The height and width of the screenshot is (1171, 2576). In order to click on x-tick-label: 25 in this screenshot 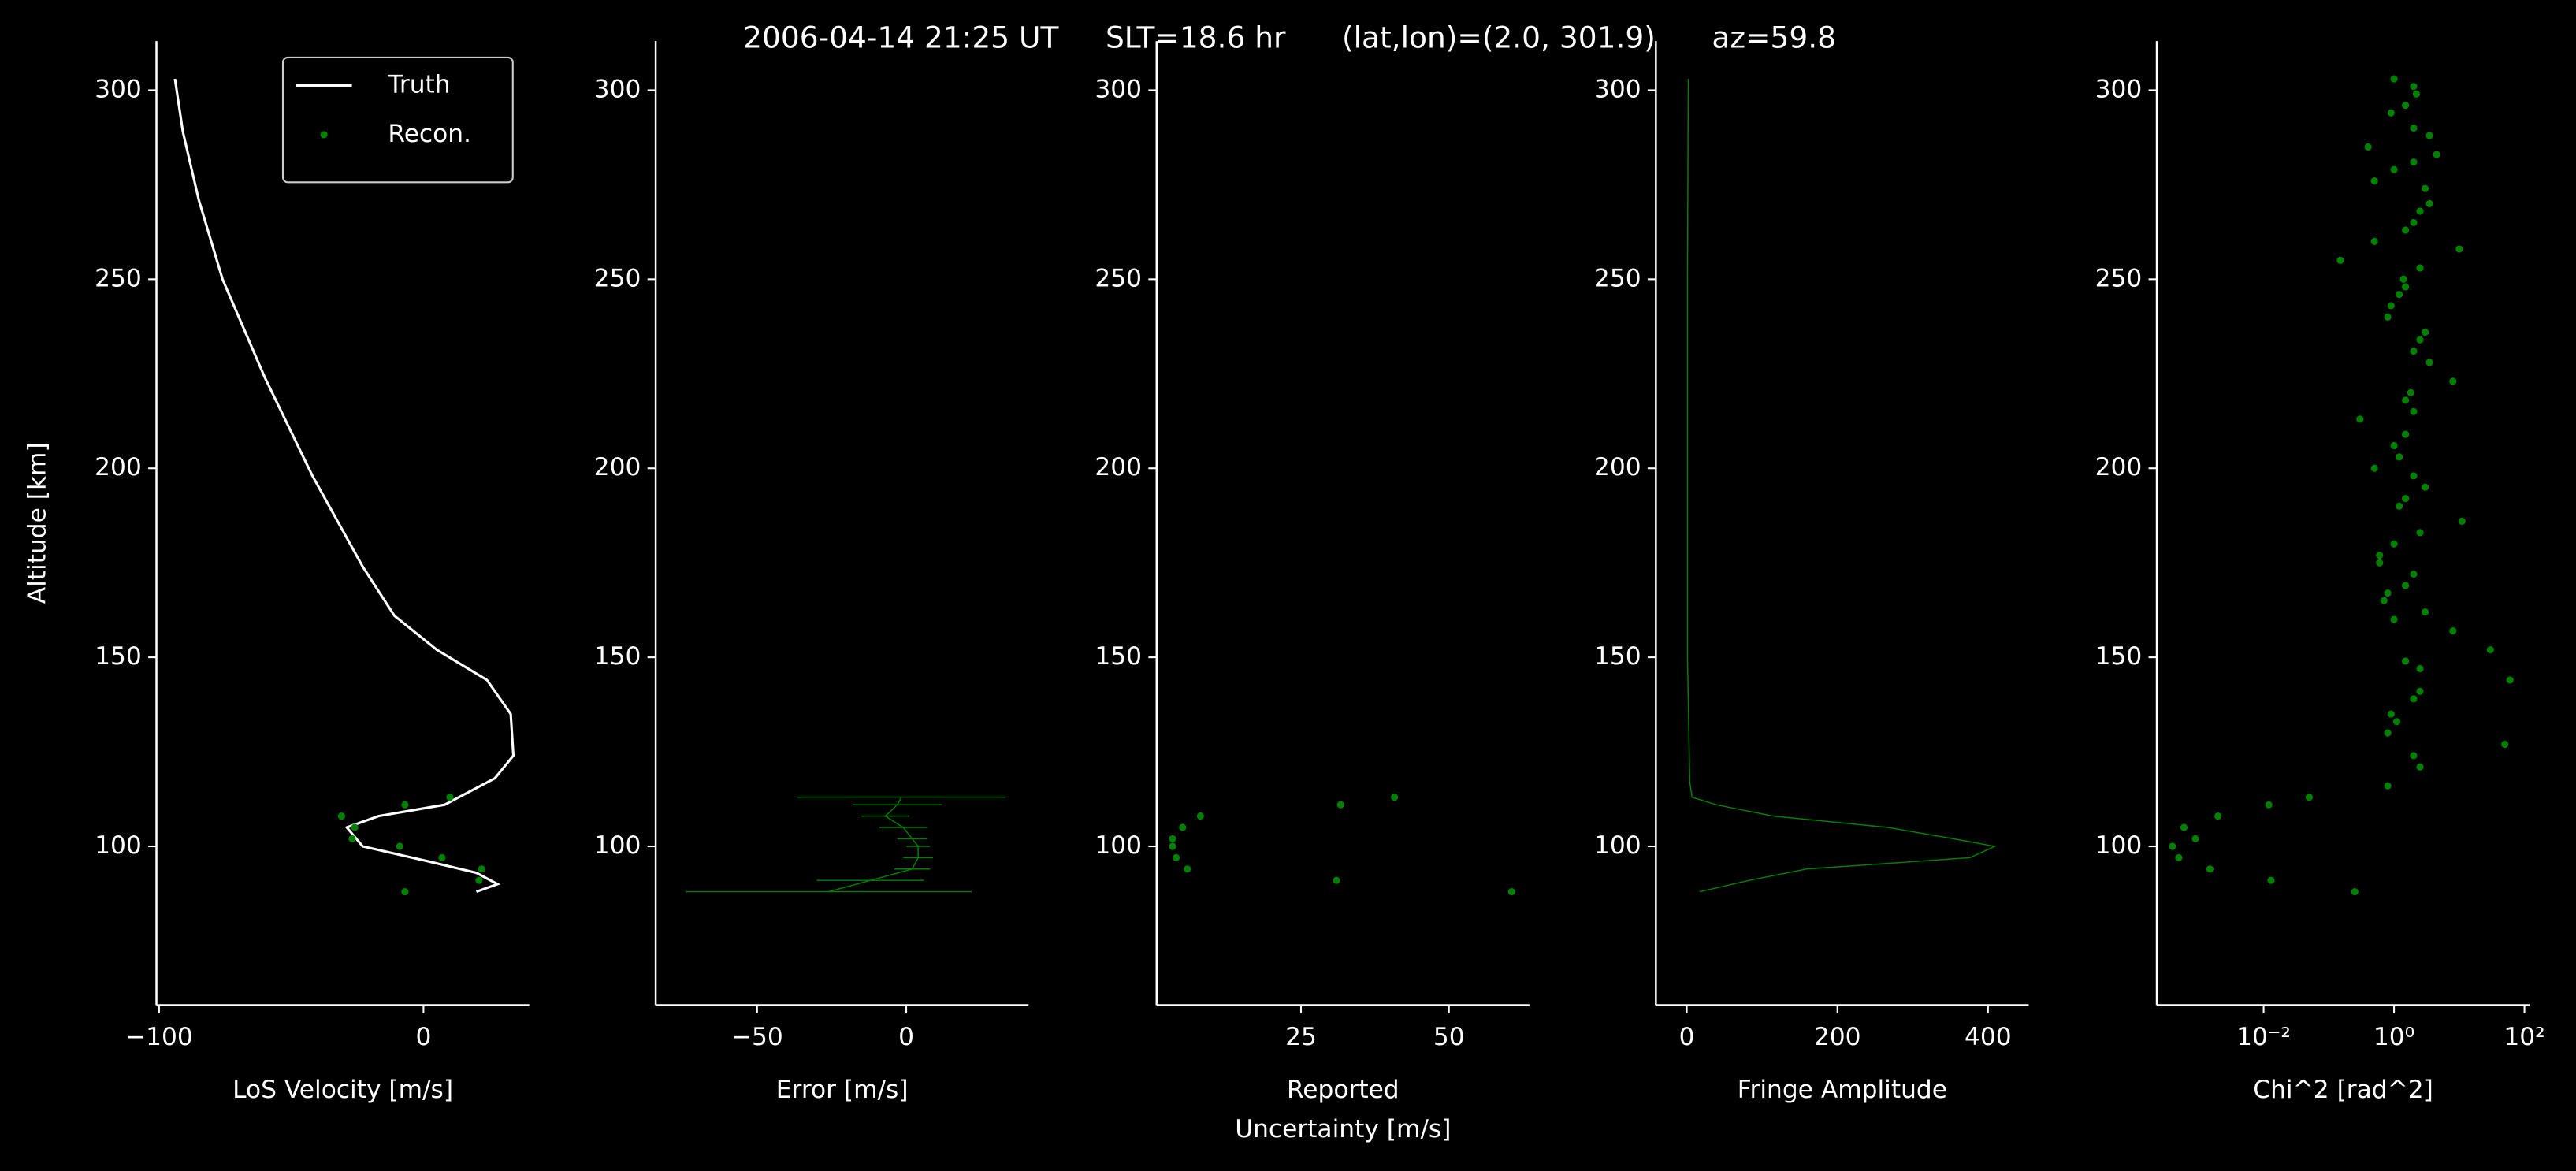, I will do `click(1301, 1037)`.